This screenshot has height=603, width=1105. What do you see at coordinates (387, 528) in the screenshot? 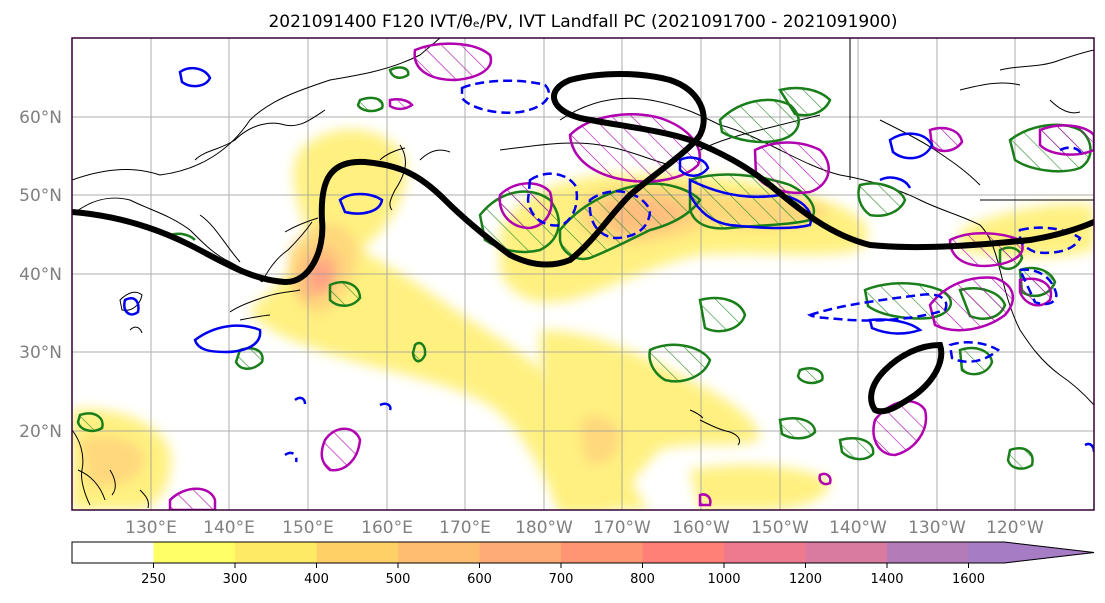
I see `lon-label-160e: 160°E` at bounding box center [387, 528].